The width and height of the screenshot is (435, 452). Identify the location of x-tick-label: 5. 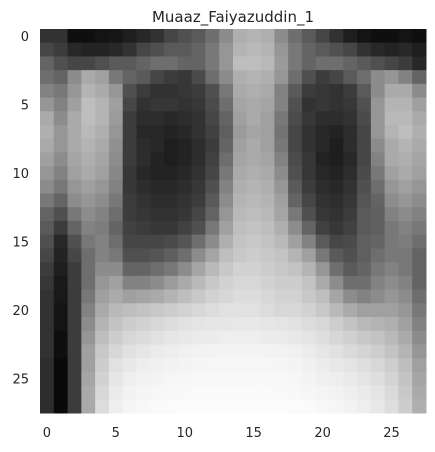
(116, 433).